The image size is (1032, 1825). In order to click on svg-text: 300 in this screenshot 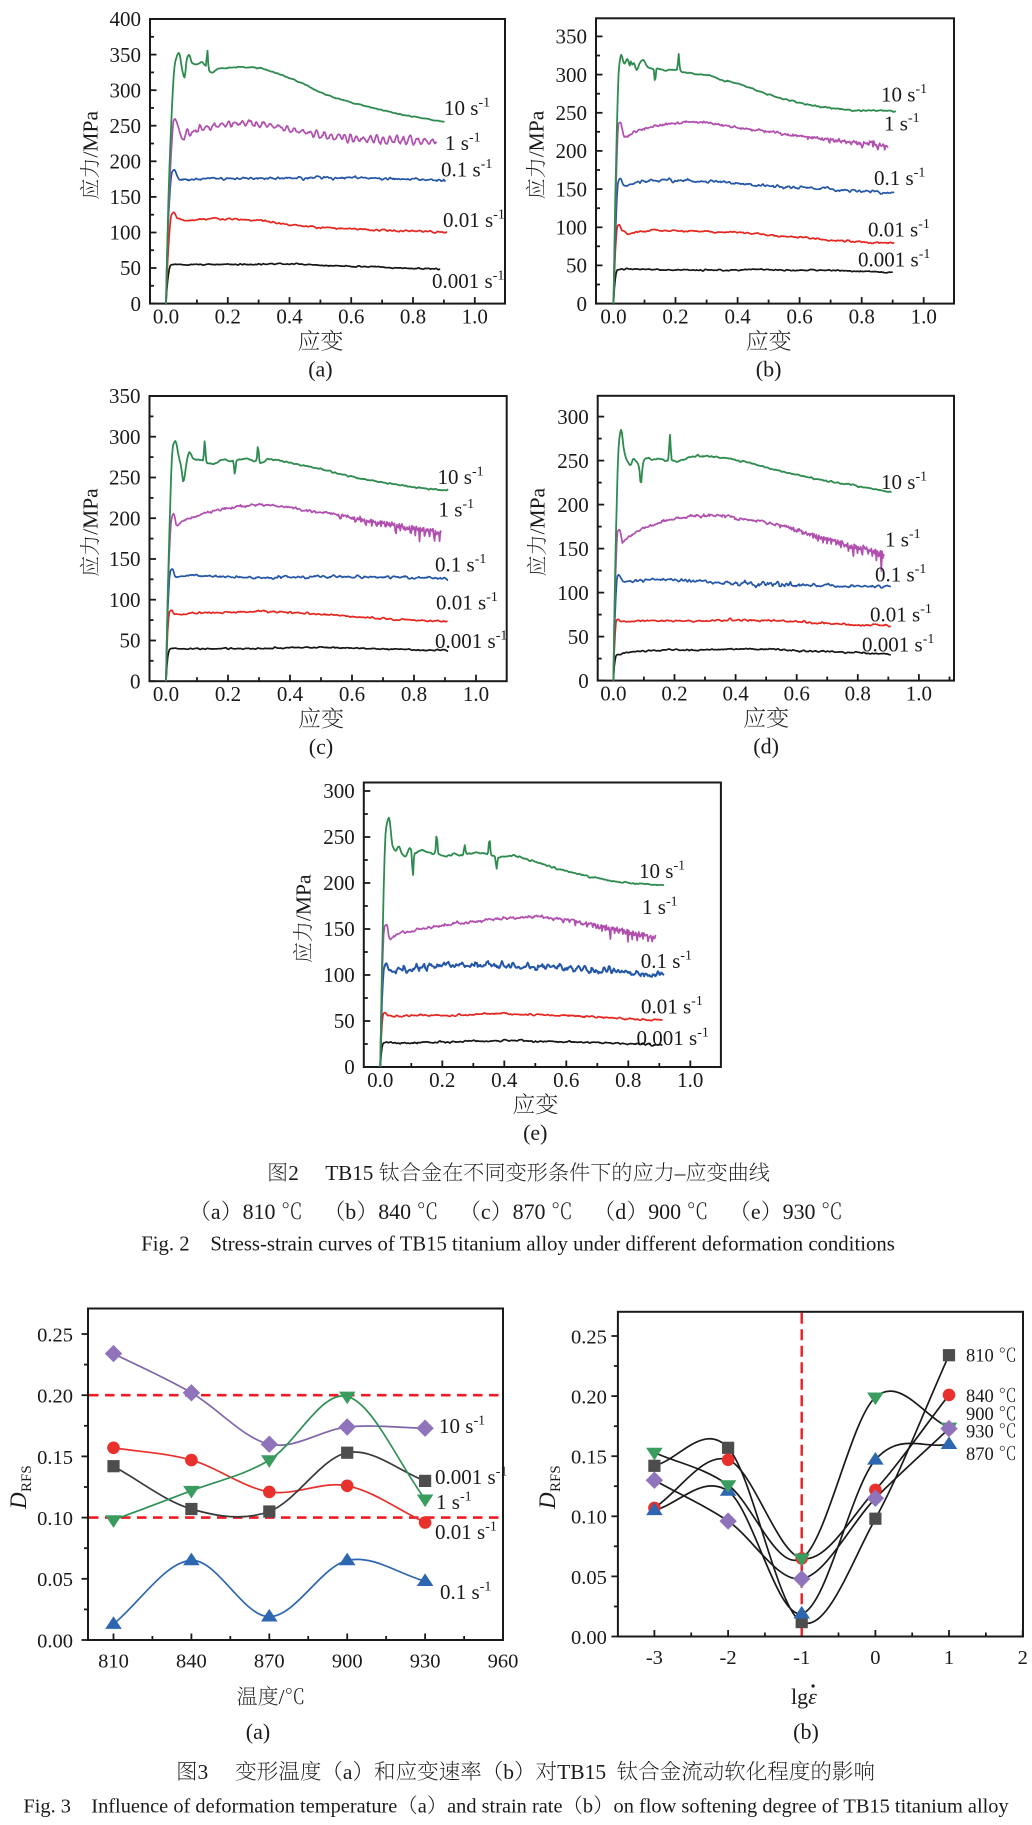, I will do `click(126, 90)`.